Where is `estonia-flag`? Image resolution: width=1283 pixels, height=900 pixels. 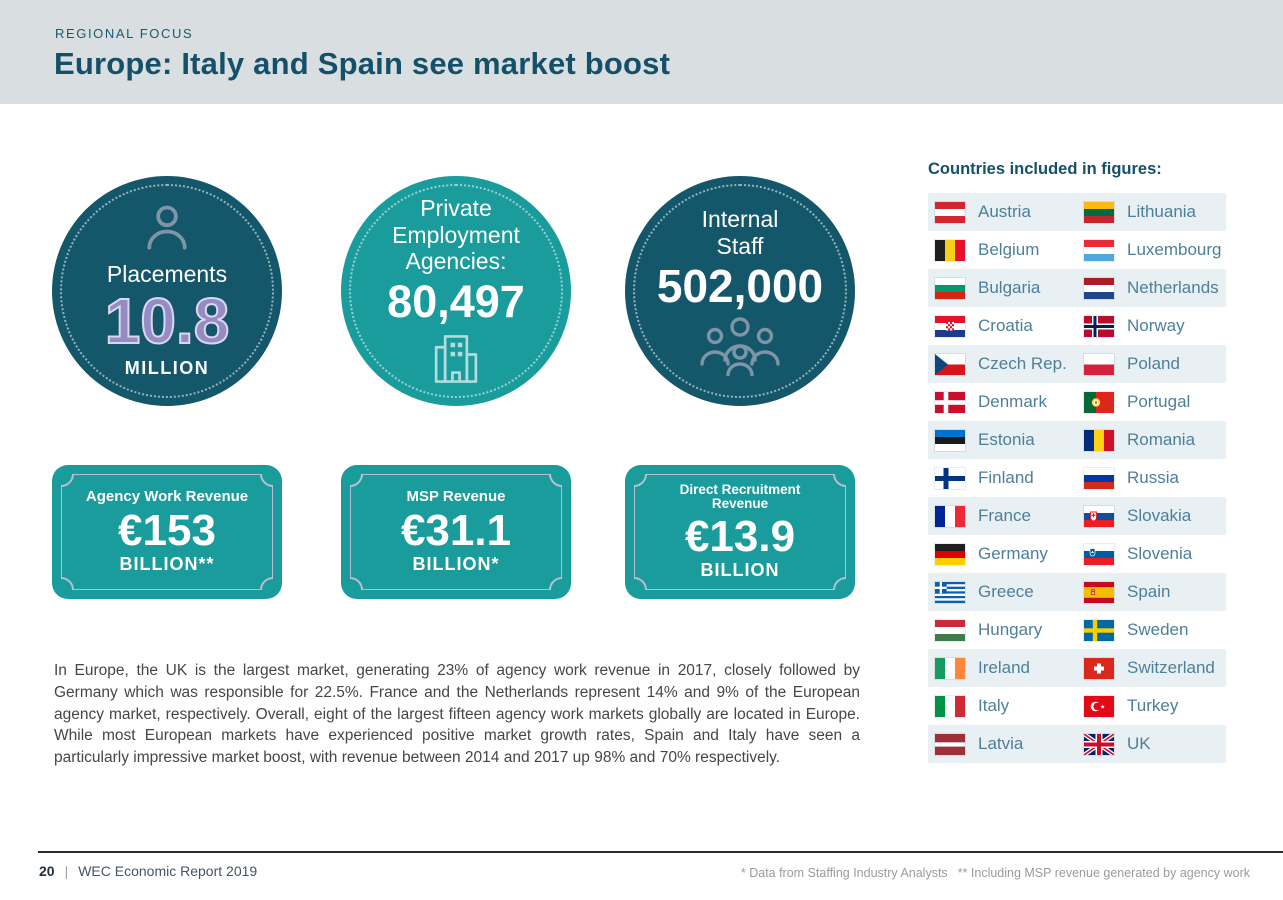 estonia-flag is located at coordinates (950, 440).